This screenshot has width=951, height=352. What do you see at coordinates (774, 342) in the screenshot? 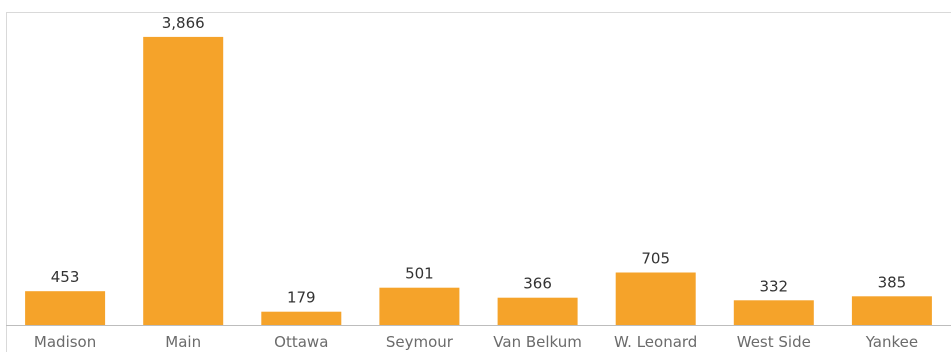
I see `x-tick-label: West Side` at bounding box center [774, 342].